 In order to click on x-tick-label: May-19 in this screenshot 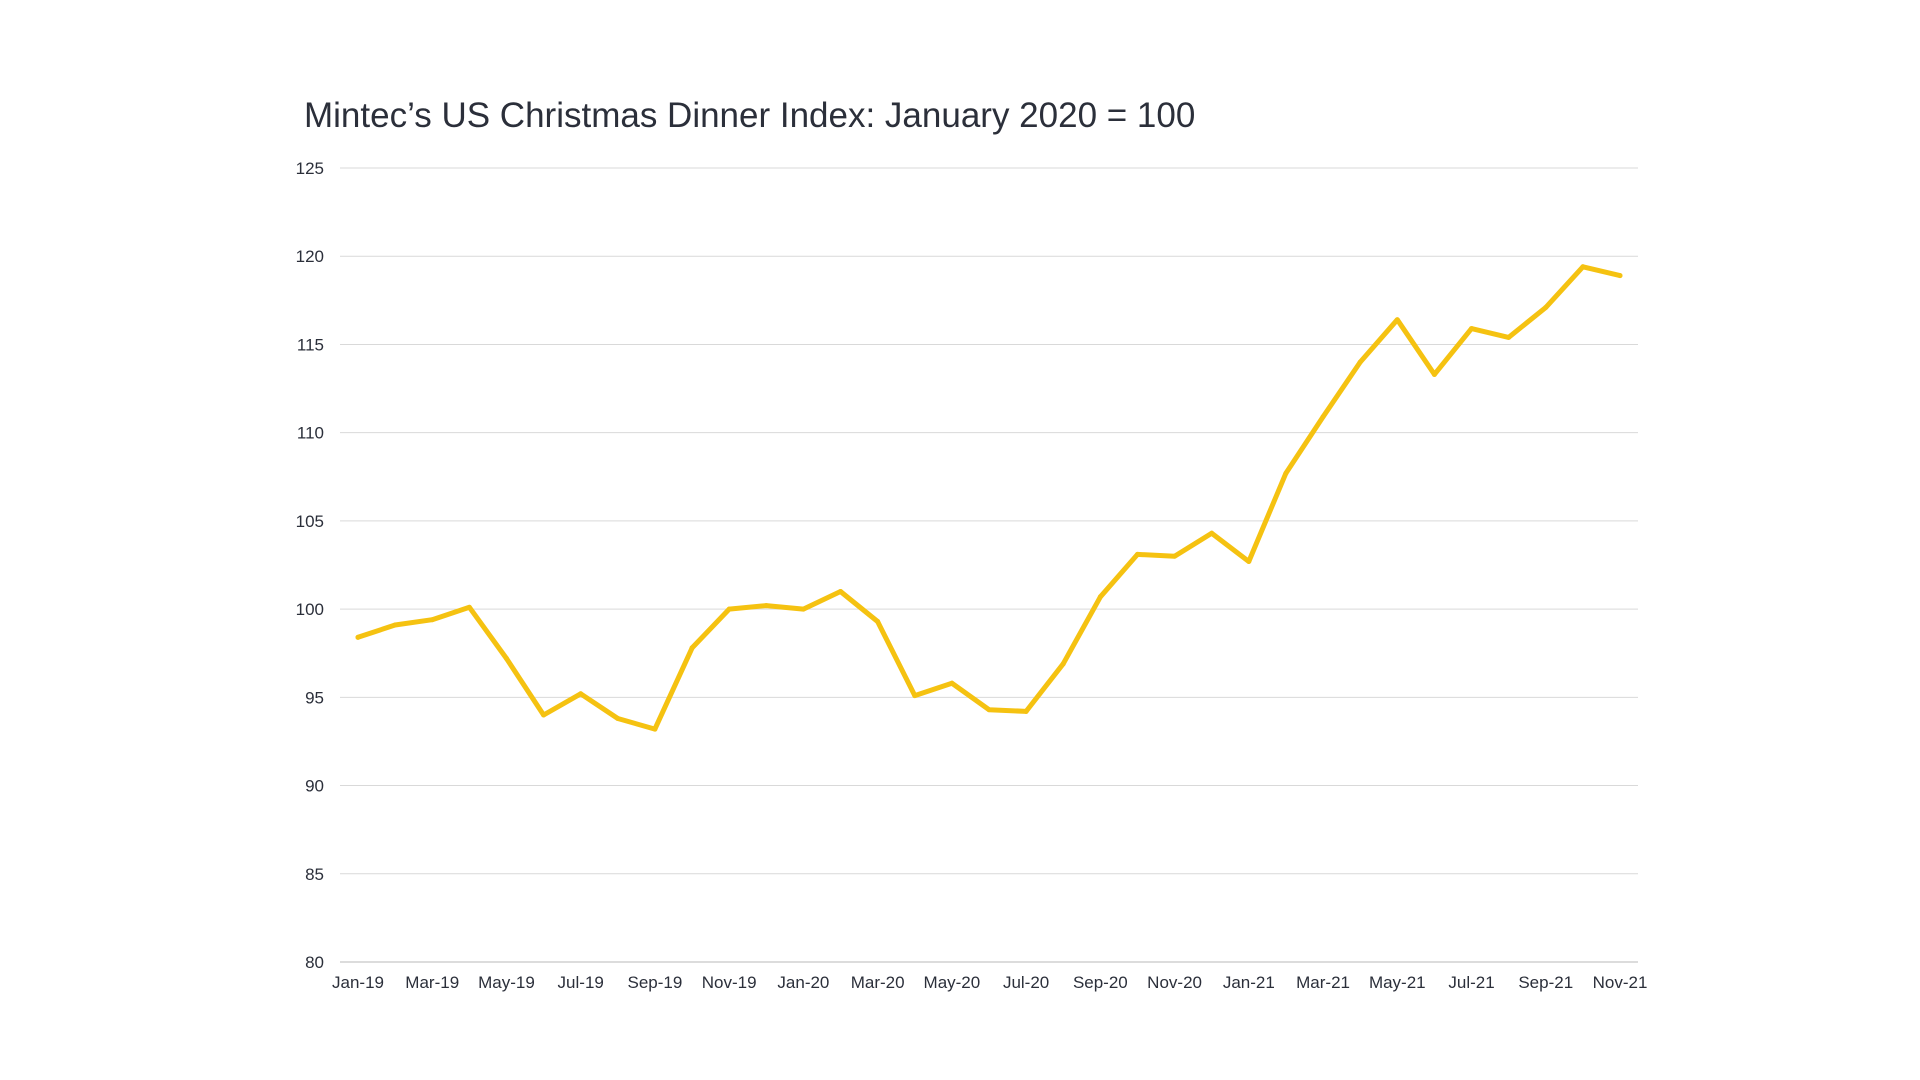, I will do `click(506, 982)`.